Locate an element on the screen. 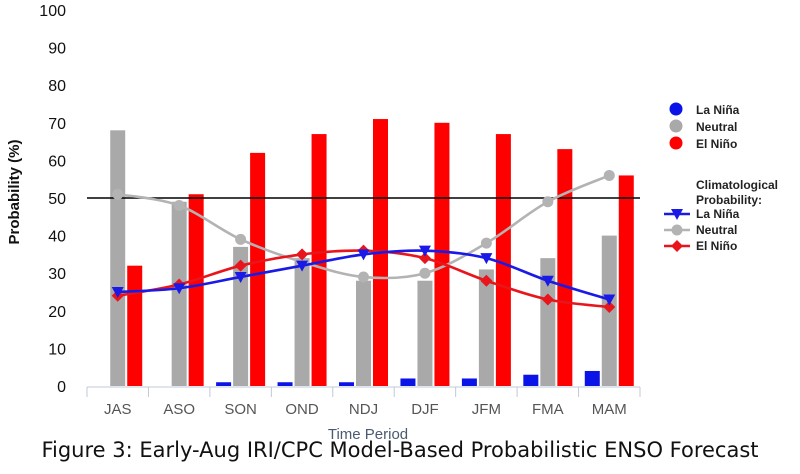 This screenshot has width=800, height=474. x-tick-label: JFM is located at coordinates (486, 409).